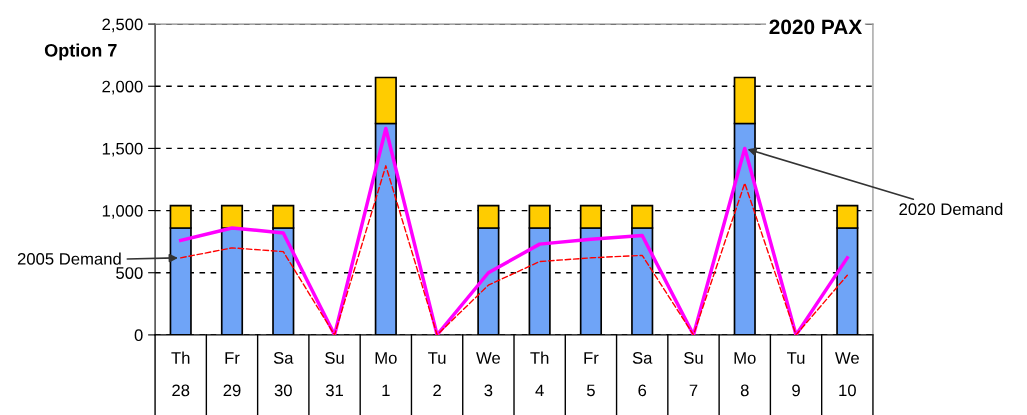  I want to click on category-label: Su 7, so click(693, 374).